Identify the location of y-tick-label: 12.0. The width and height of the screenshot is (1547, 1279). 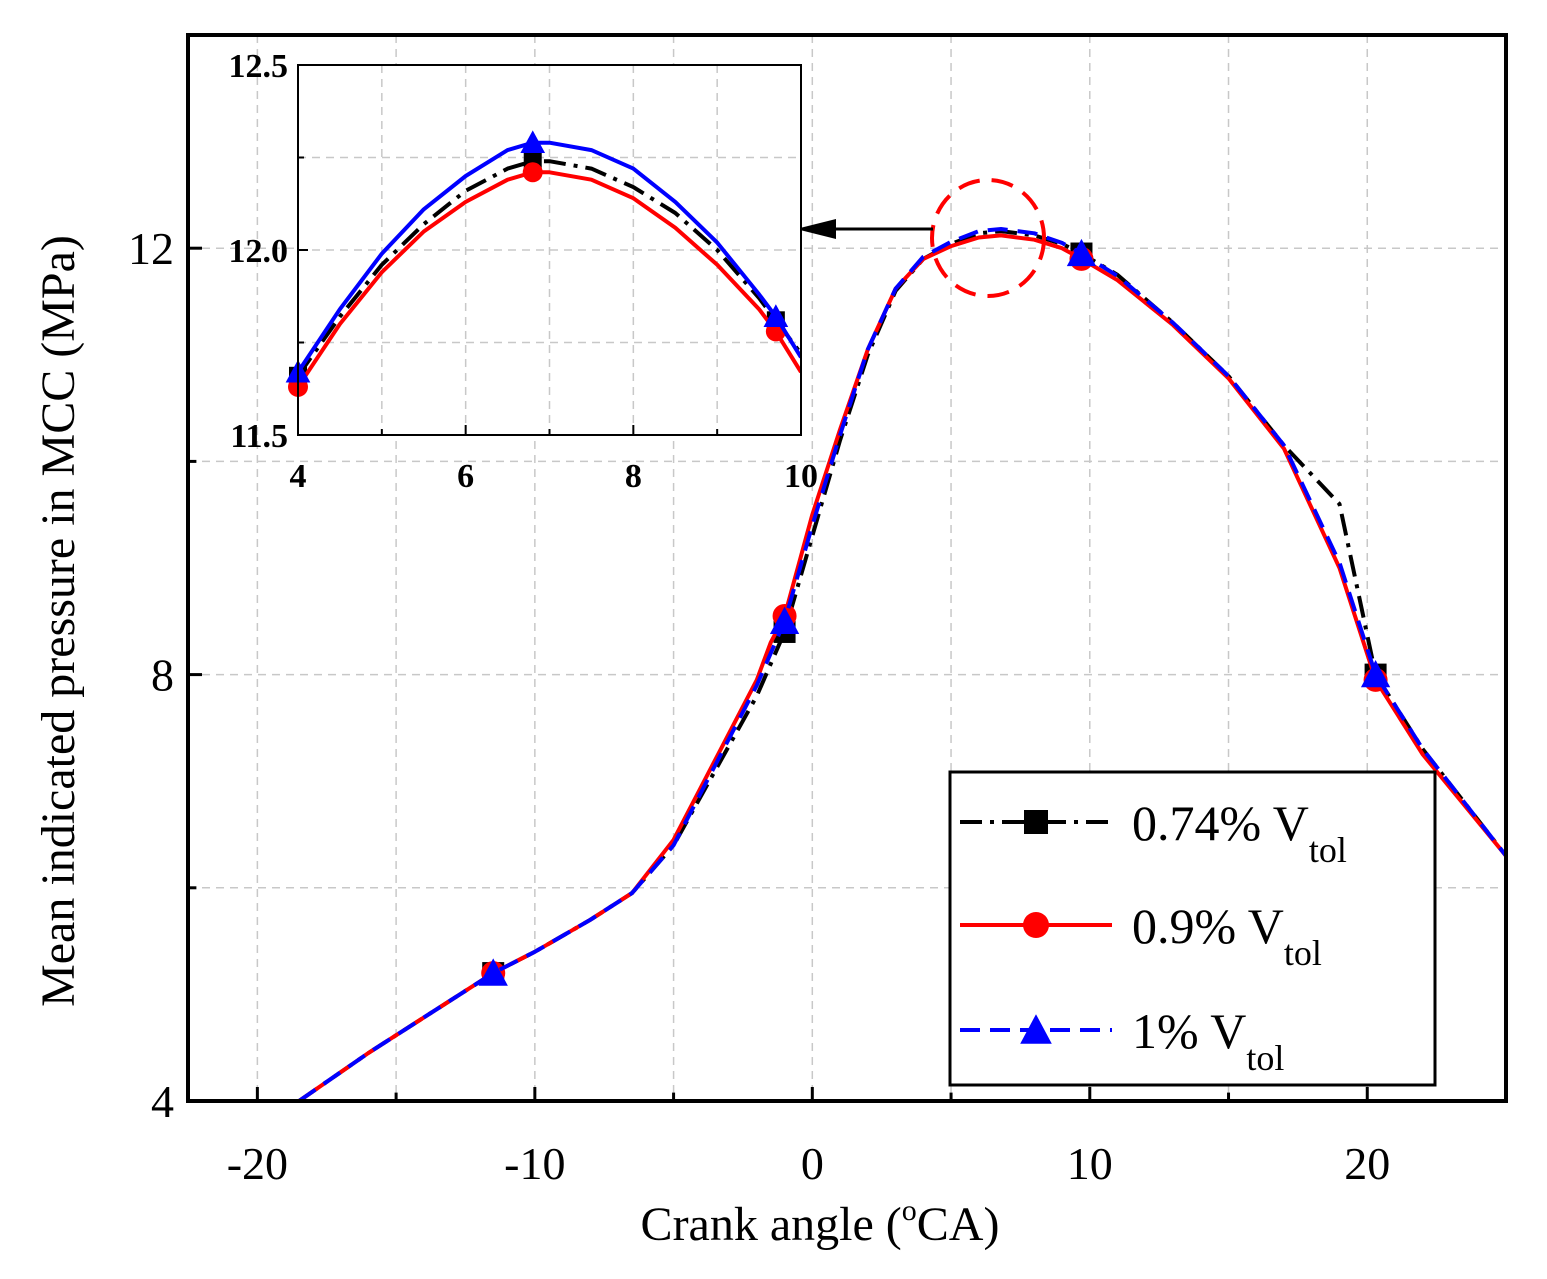
(259, 251).